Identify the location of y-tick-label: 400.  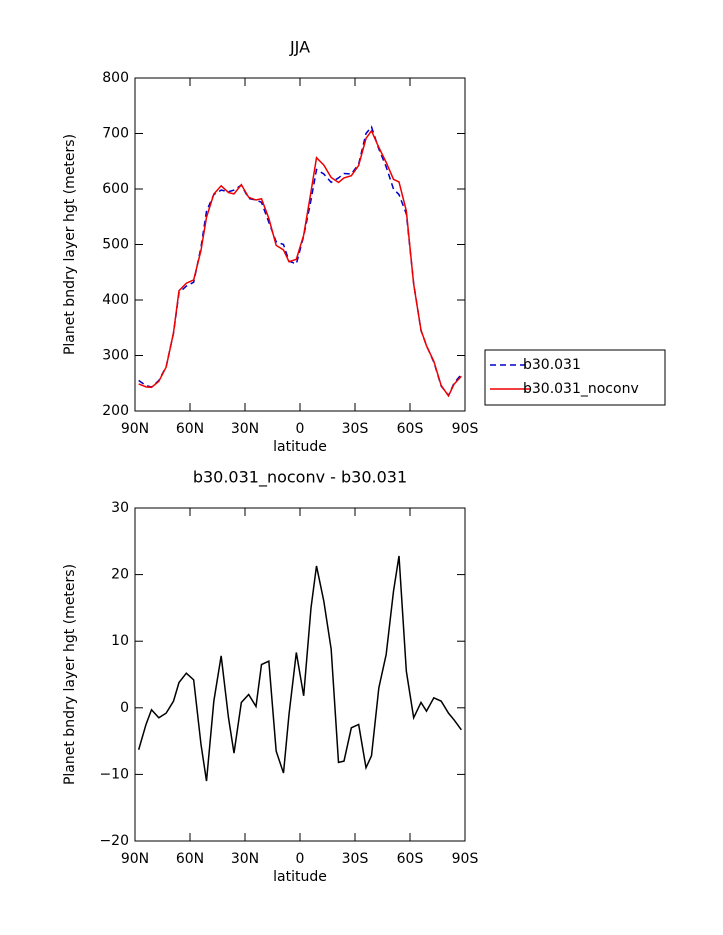
(115, 300).